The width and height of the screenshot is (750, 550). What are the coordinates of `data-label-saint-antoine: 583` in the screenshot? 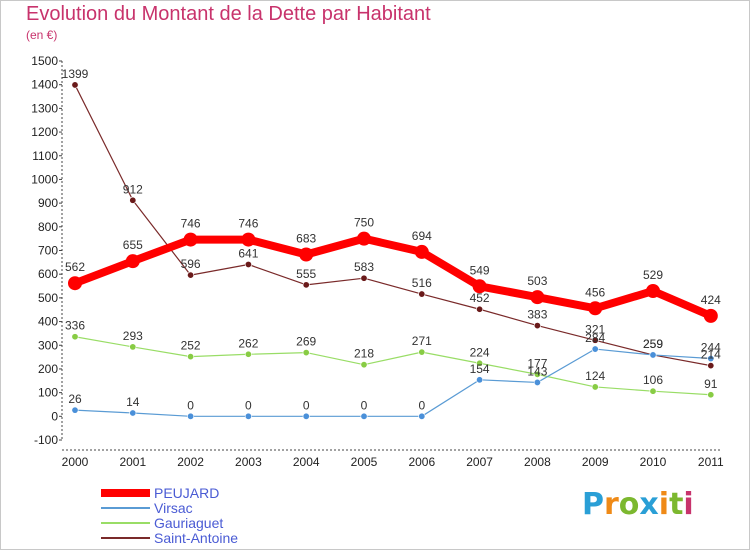 It's located at (364, 267).